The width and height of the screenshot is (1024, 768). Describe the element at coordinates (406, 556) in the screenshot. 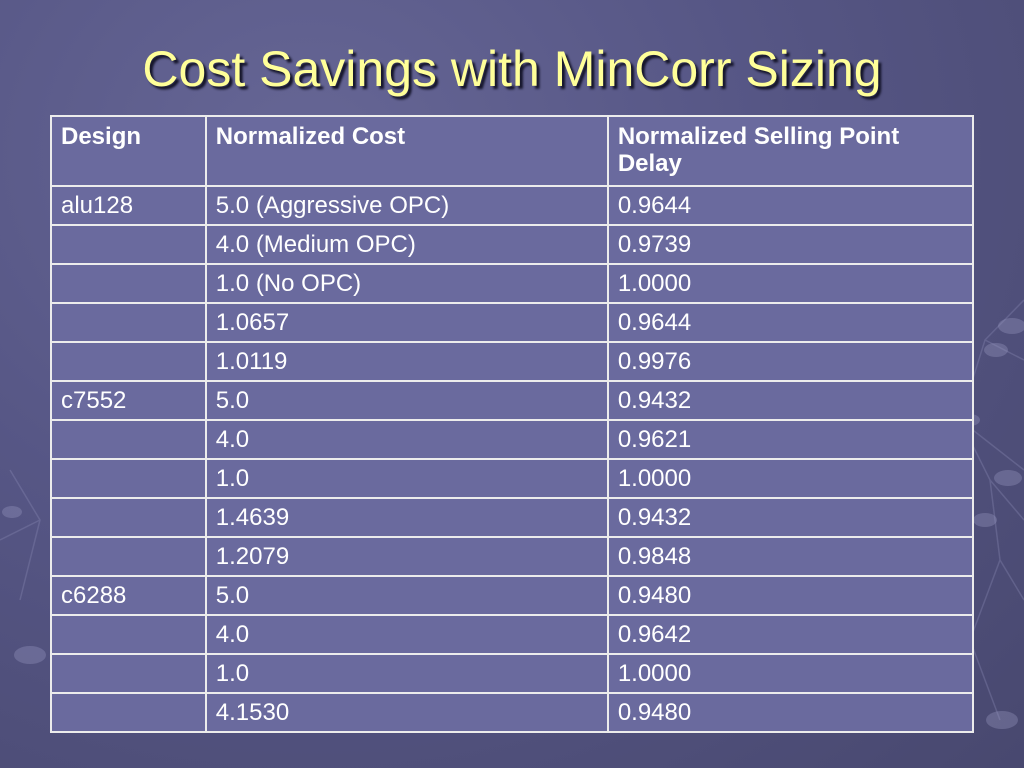

I see `cell-cost: 1.2079` at that location.